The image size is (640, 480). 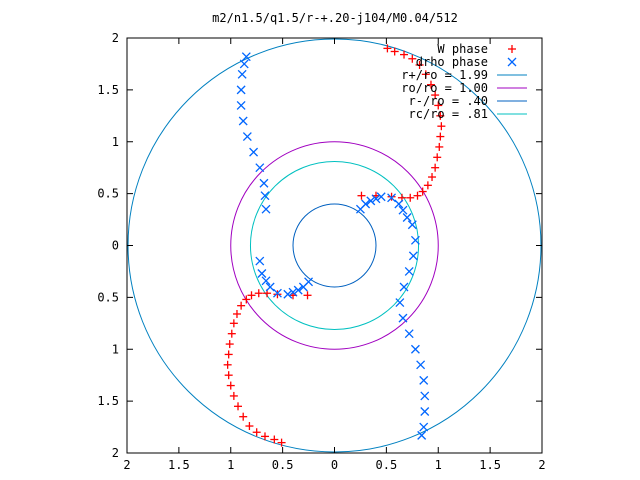 What do you see at coordinates (334, 465) in the screenshot?
I see `x-tick-label-4: 0` at bounding box center [334, 465].